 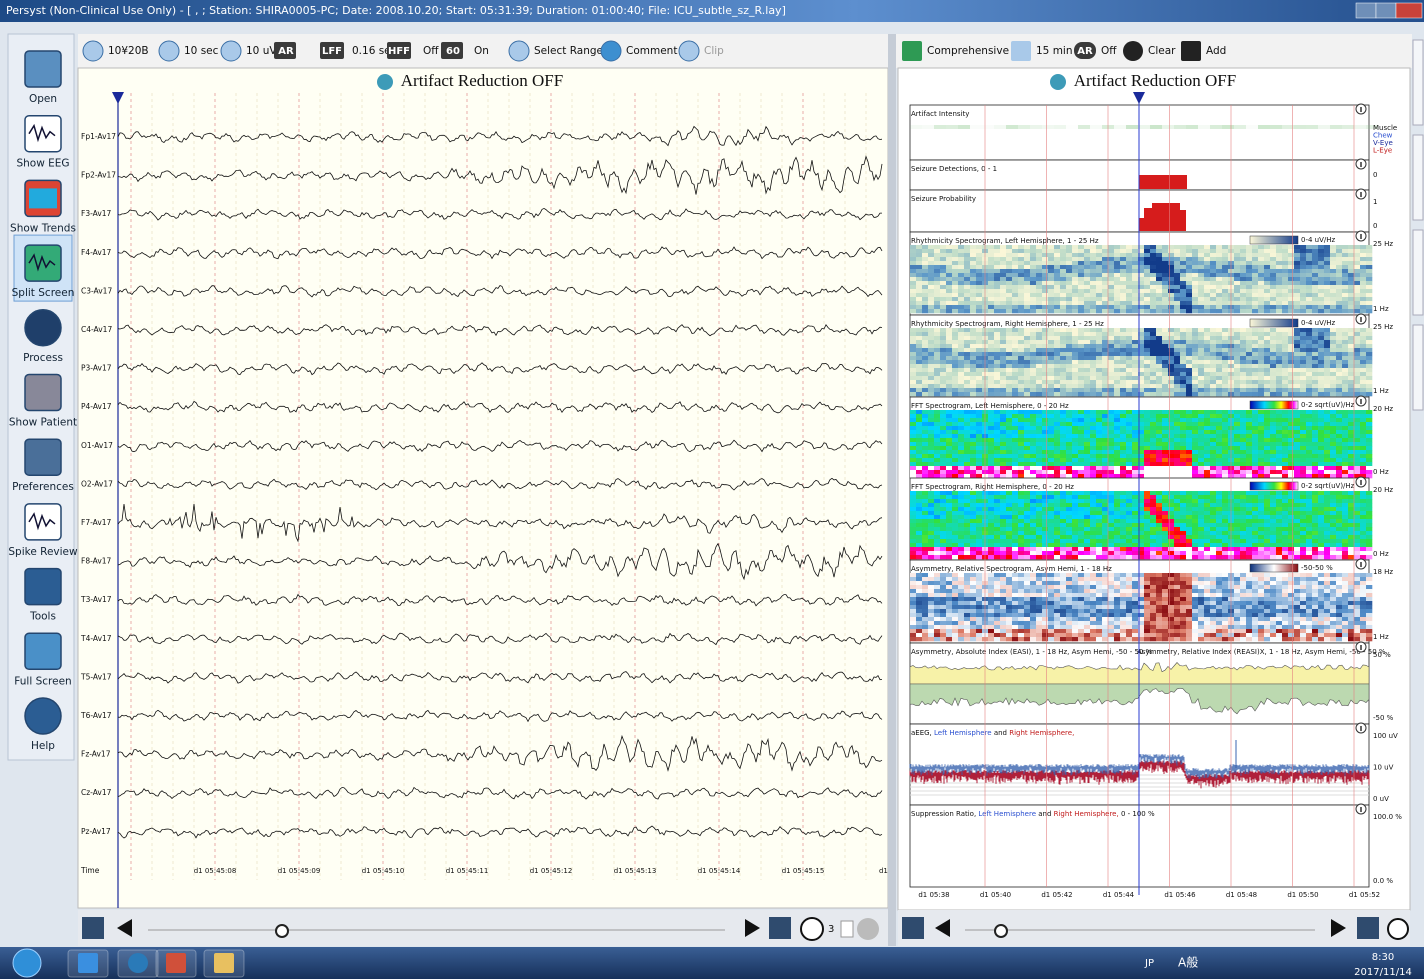 I want to click on minimize-button, so click(x=1366, y=10).